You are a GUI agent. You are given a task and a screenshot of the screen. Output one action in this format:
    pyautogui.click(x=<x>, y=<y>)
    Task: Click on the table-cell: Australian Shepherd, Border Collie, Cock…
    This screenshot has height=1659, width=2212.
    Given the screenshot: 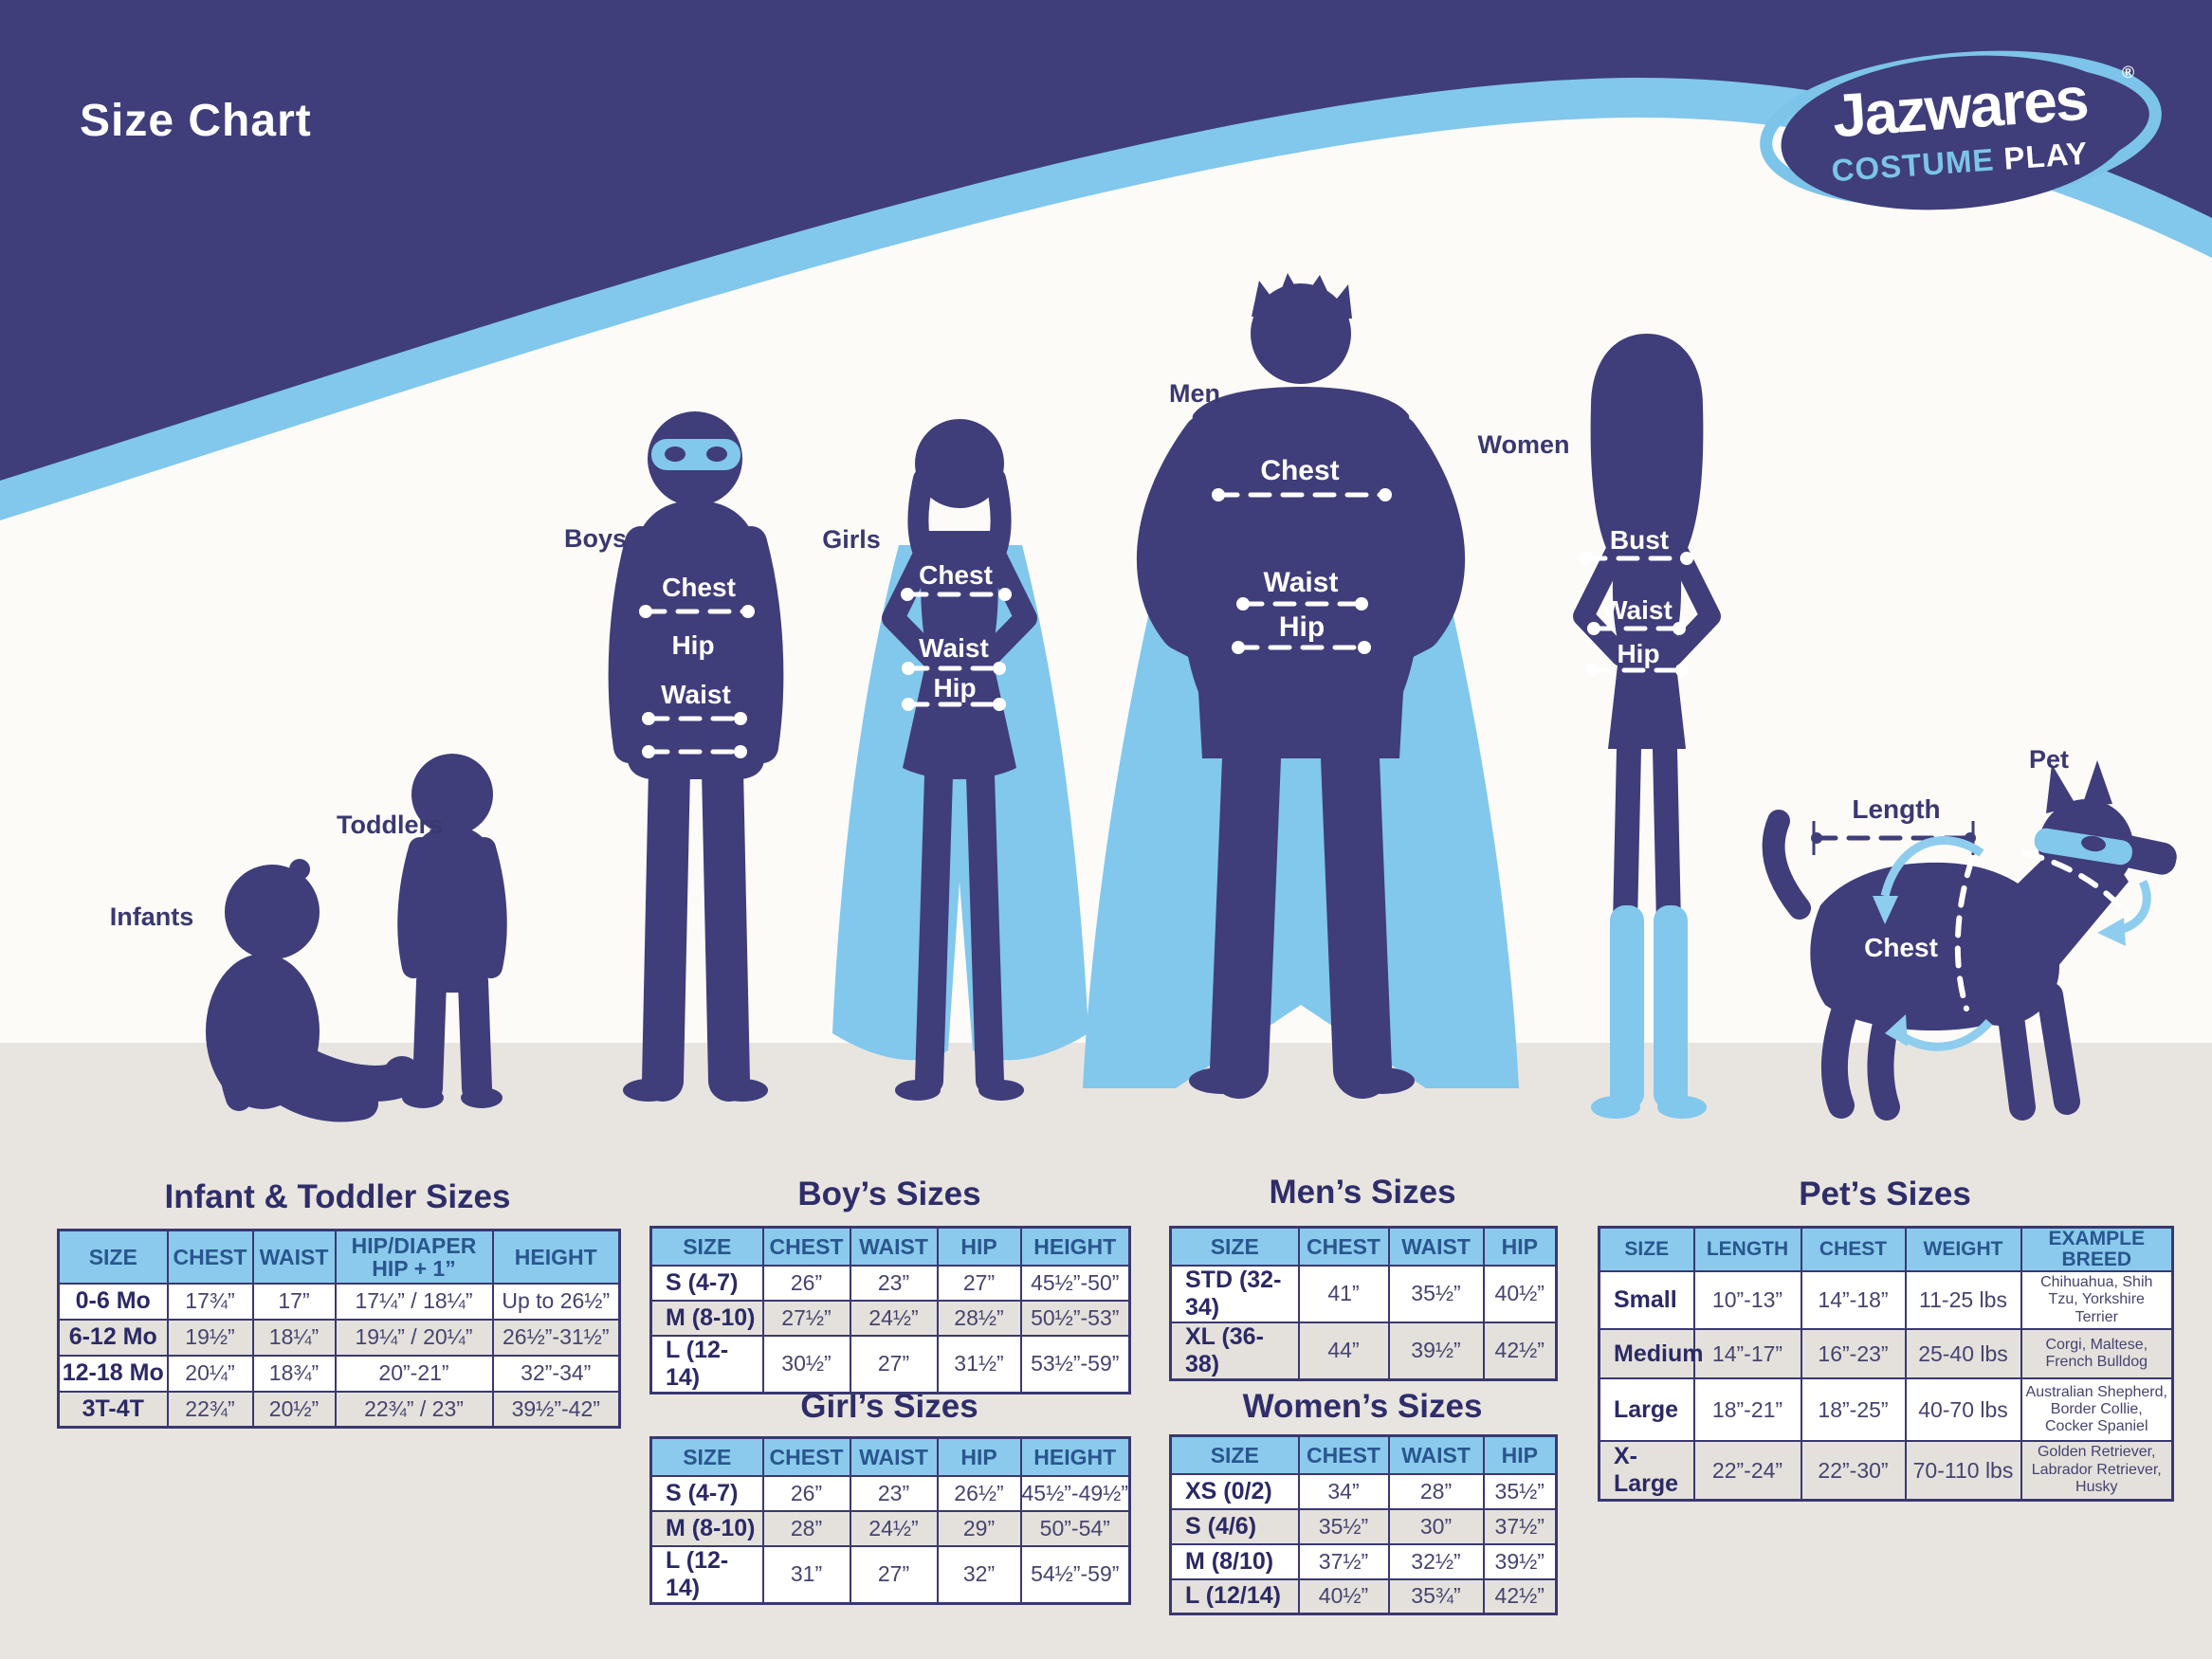 What is the action you would take?
    pyautogui.click(x=2097, y=1410)
    